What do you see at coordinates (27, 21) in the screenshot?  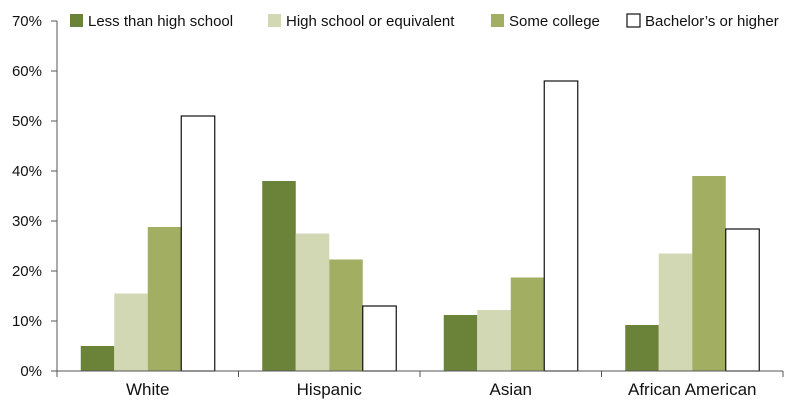 I see `y-tick-label: 70%` at bounding box center [27, 21].